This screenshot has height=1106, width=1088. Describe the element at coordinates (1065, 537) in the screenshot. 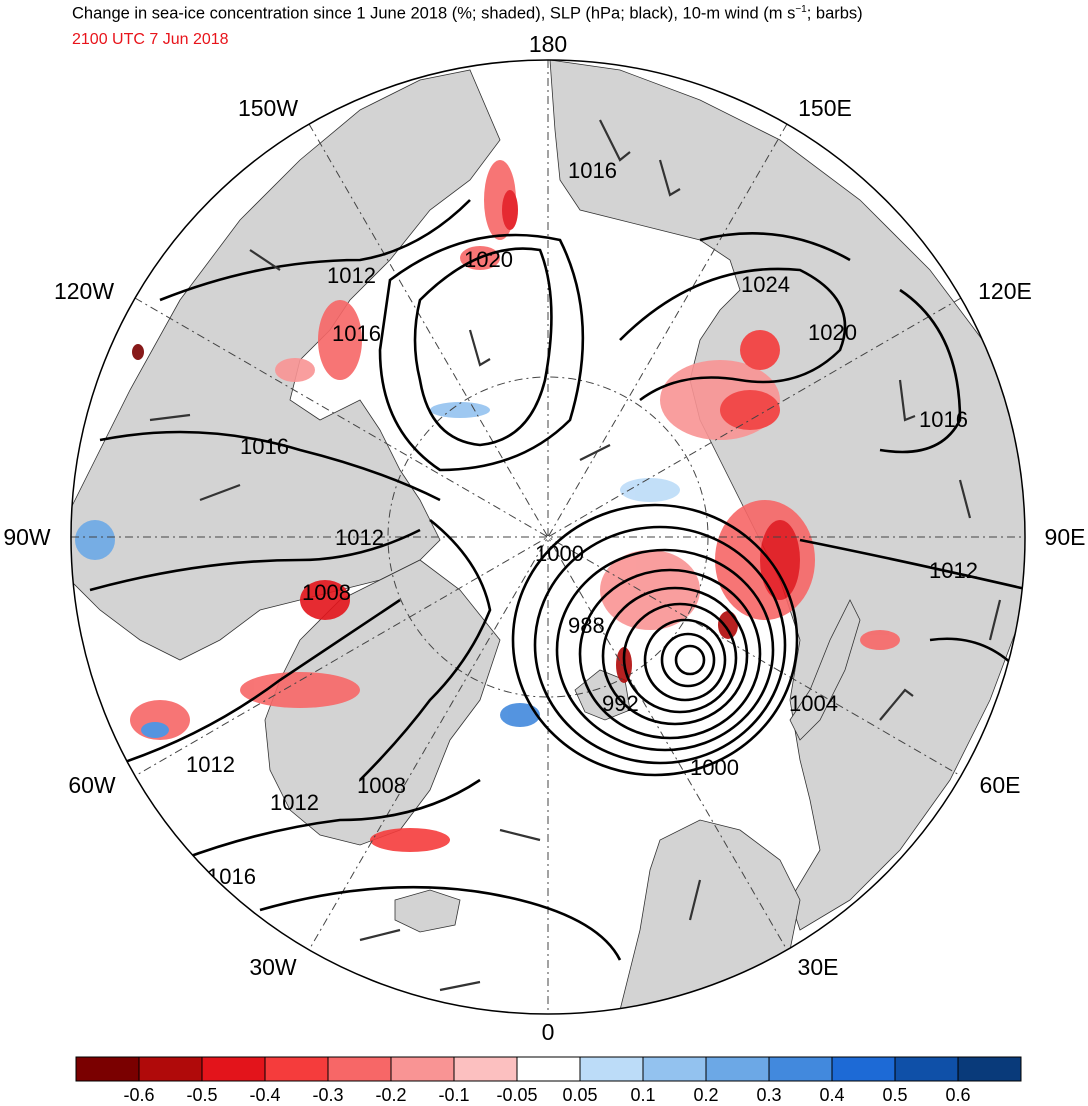

I see `lon-label-90e: 90E` at that location.